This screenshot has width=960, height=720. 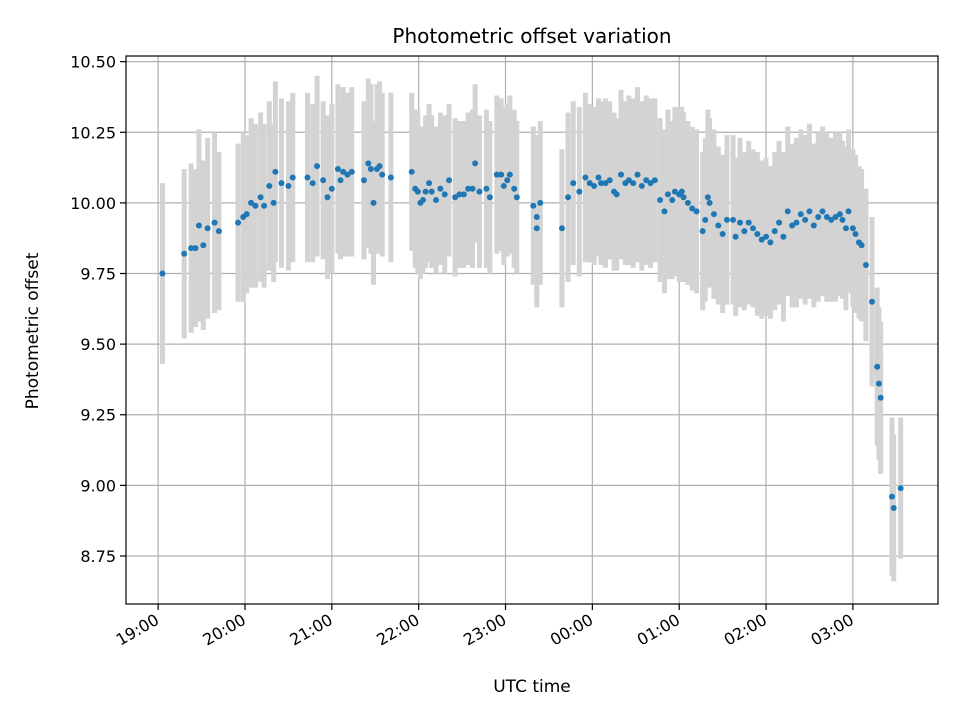 What do you see at coordinates (98, 415) in the screenshot?
I see `y-tick-label: 9.25` at bounding box center [98, 415].